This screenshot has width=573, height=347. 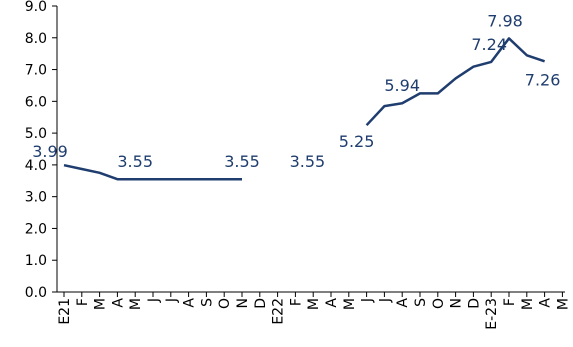 I want to click on y-tick-label: 6.0, so click(x=36, y=102).